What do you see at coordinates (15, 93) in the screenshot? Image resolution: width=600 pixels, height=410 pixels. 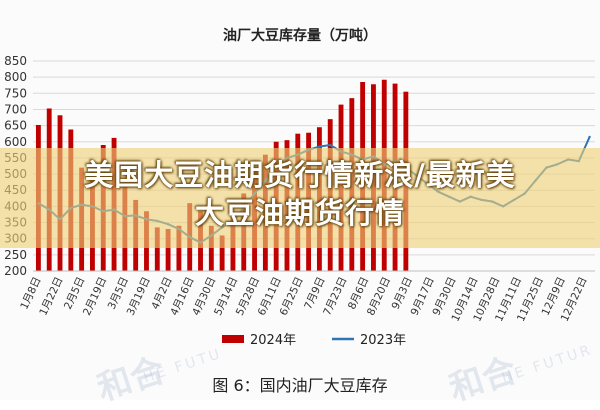 I see `y-tick-label: 750` at bounding box center [15, 93].